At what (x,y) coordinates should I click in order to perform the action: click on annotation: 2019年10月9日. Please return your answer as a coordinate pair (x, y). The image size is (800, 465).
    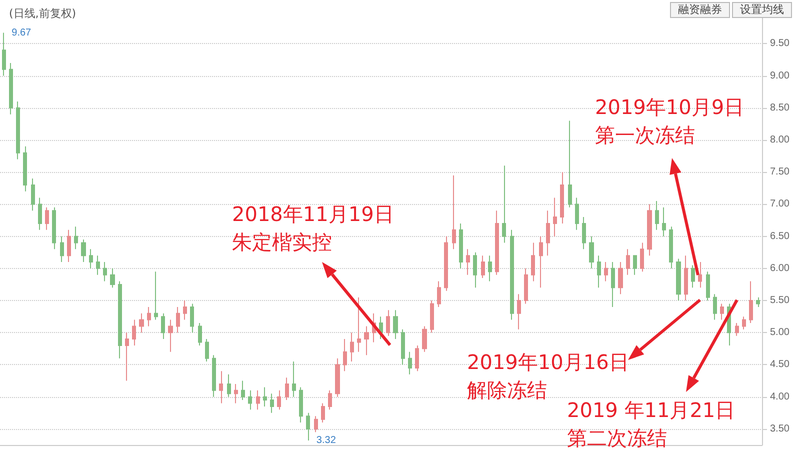
    Looking at the image, I should click on (669, 107).